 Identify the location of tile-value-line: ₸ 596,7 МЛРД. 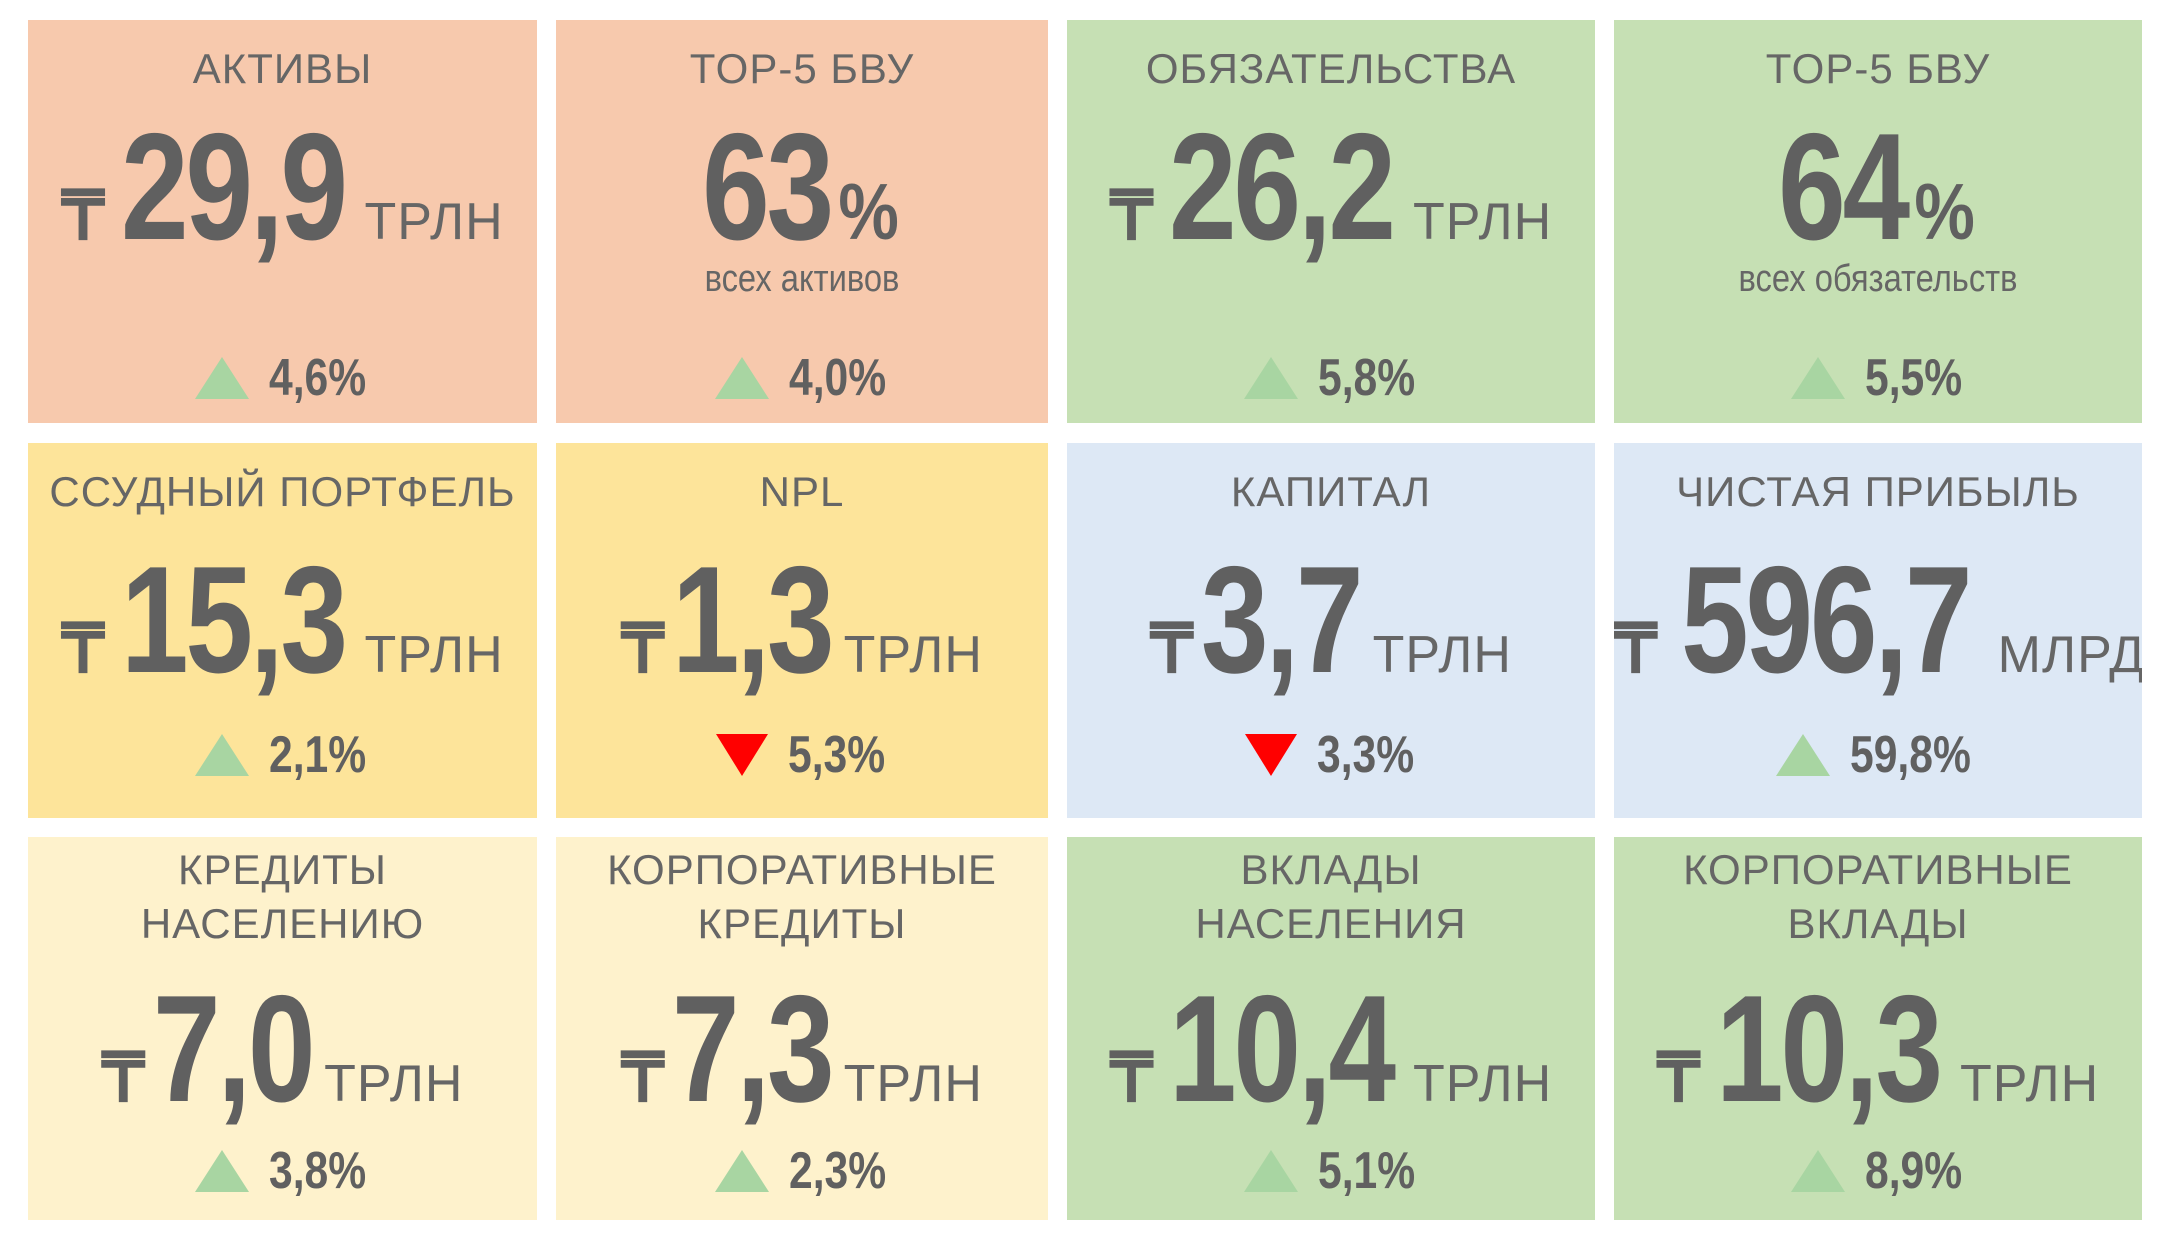
(1878, 620).